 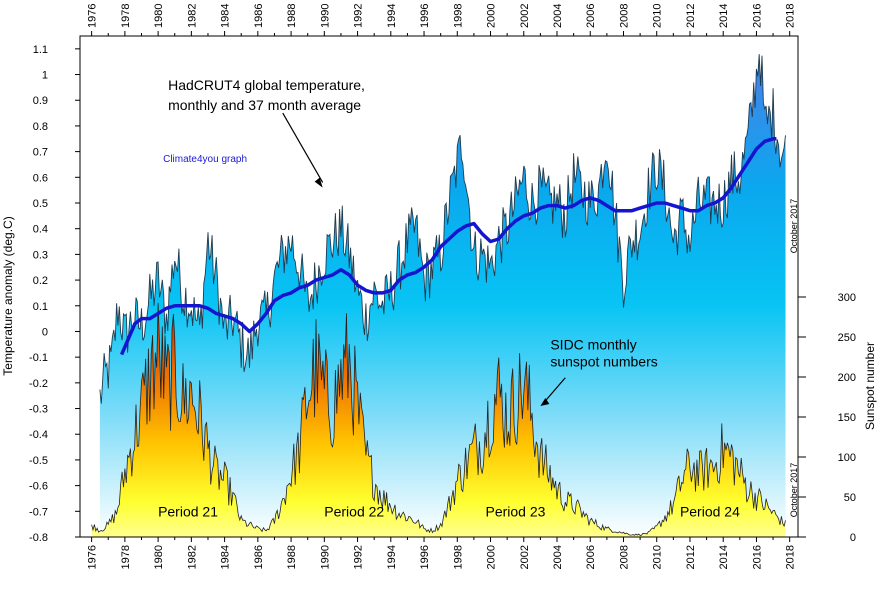 What do you see at coordinates (40, 255) in the screenshot?
I see `y-left-tick-label: 0.3` at bounding box center [40, 255].